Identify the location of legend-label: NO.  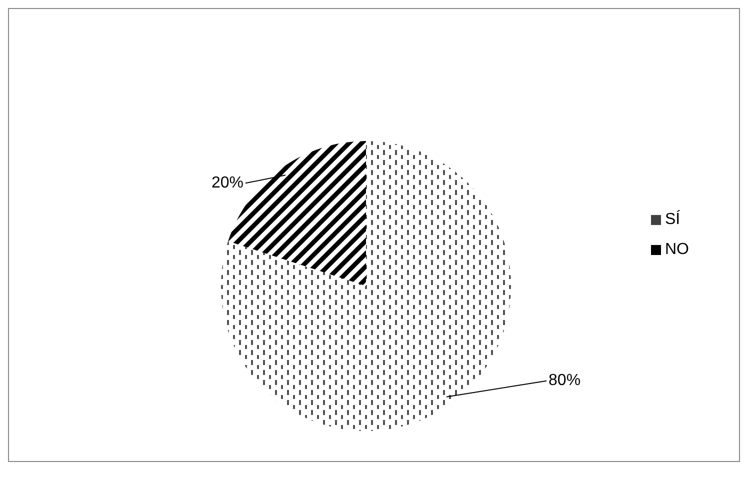
(677, 250).